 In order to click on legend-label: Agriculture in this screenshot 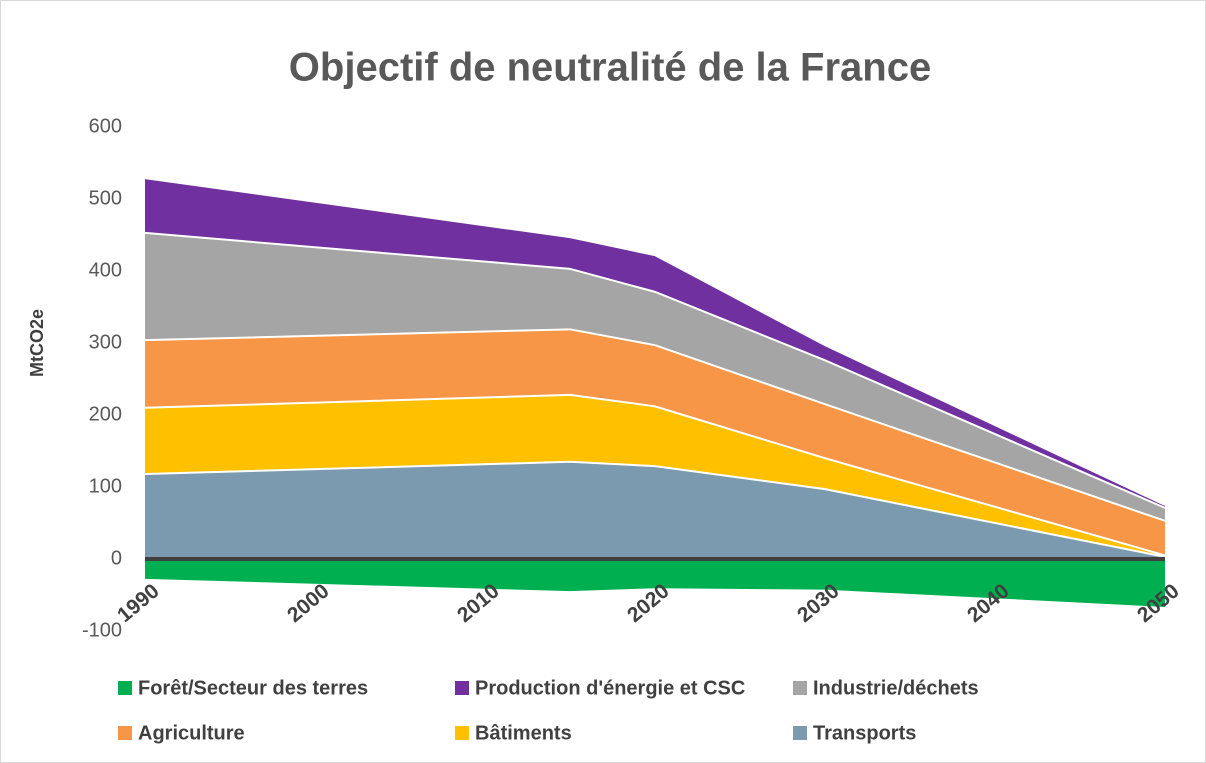, I will do `click(191, 733)`.